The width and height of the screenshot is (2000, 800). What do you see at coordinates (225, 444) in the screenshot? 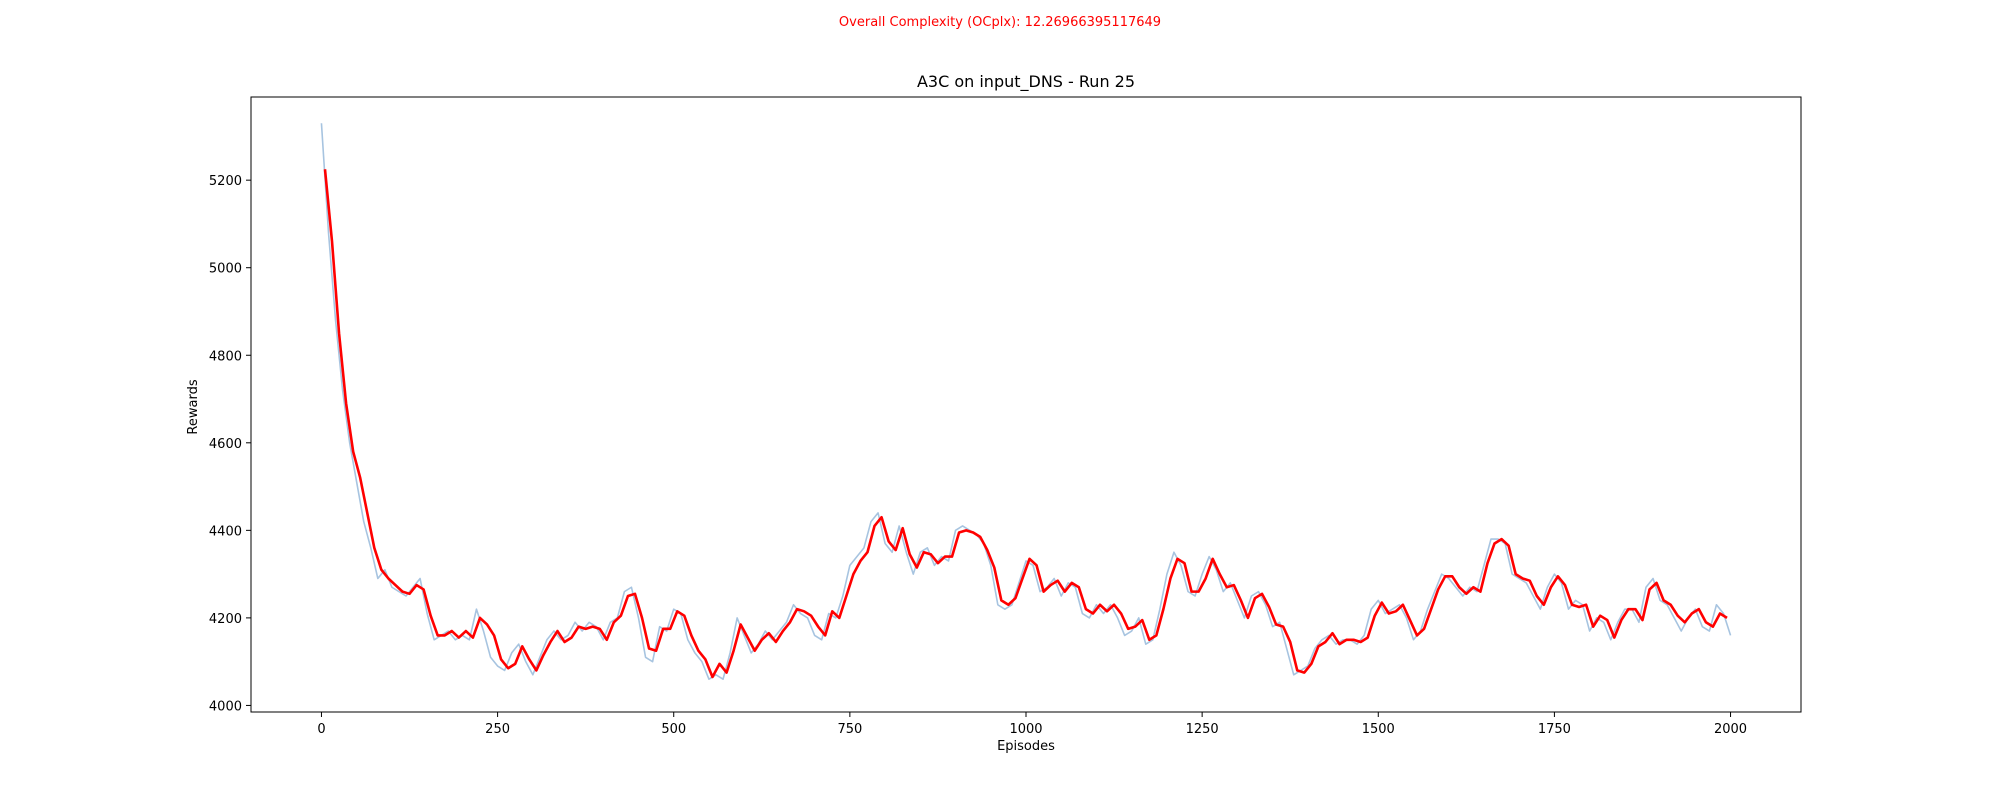
I see `y-tick-label: 4600` at bounding box center [225, 444].